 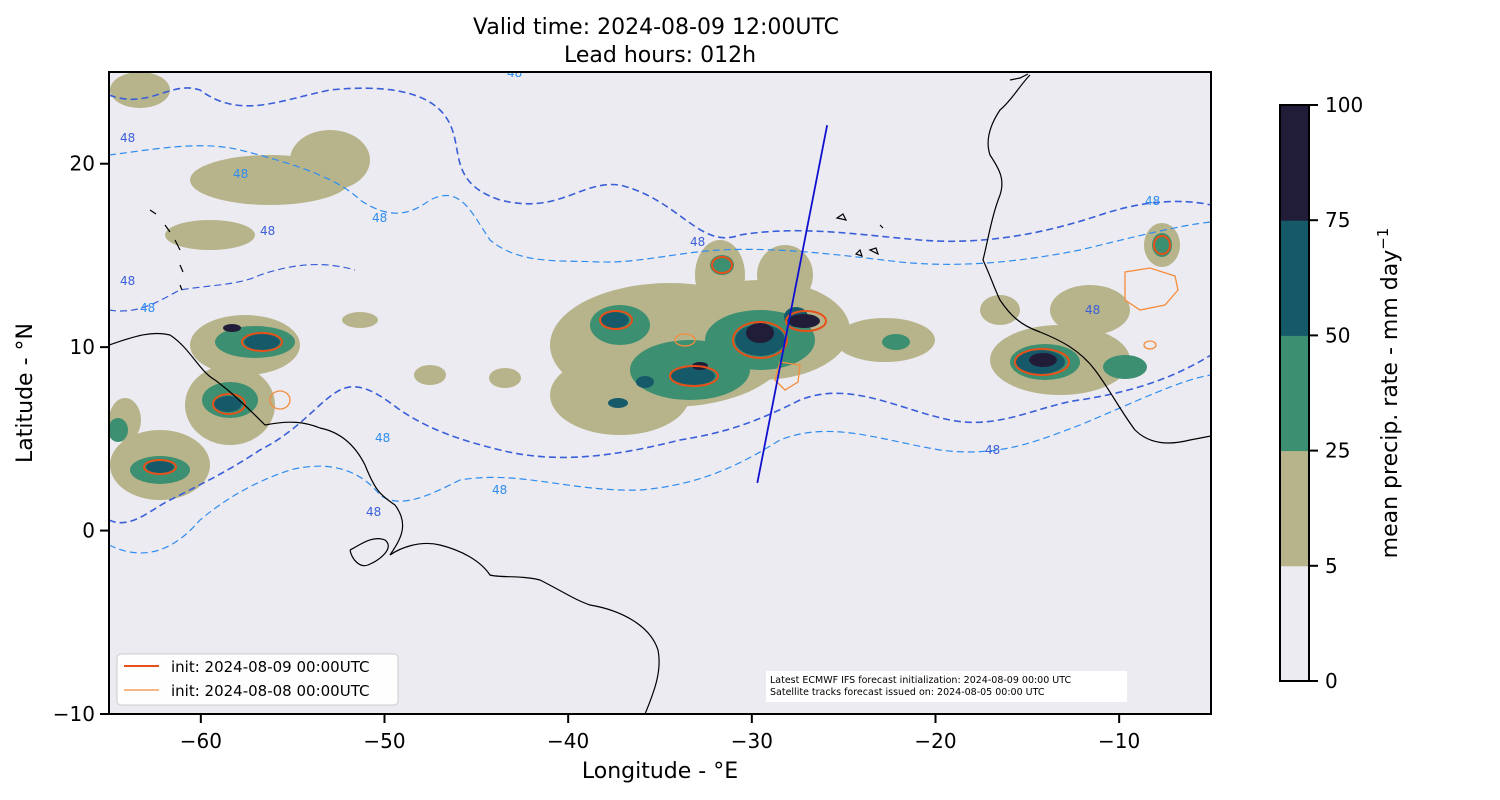 I want to click on x-tick-label: −50, so click(x=384, y=741).